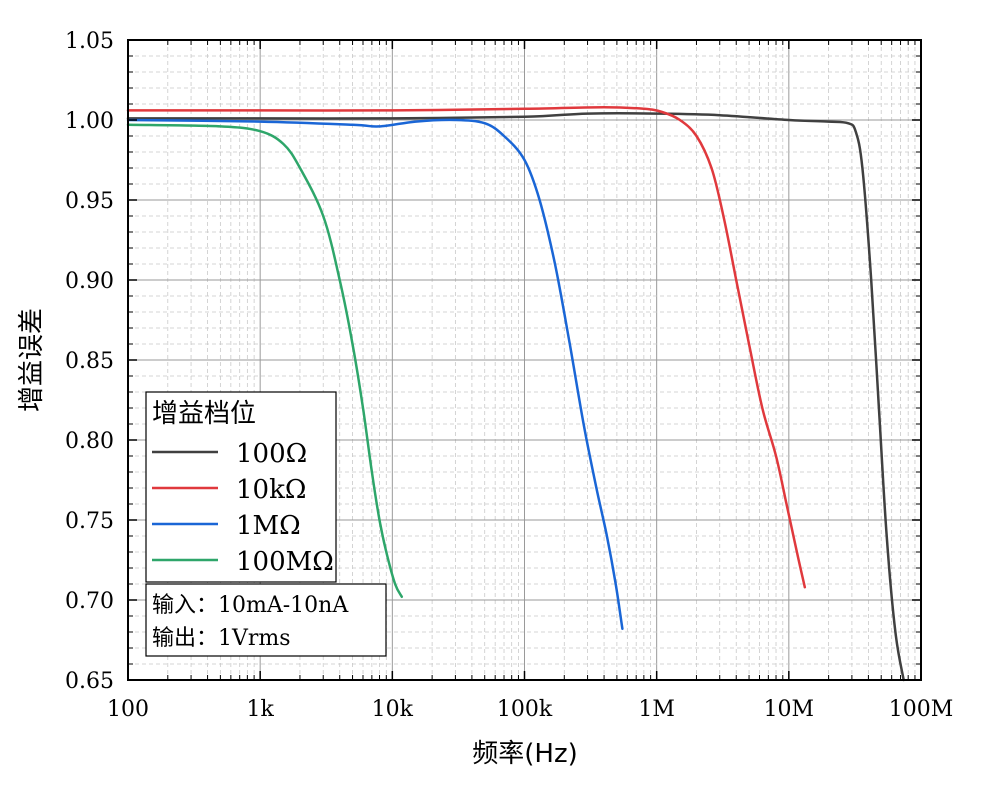 This screenshot has width=989, height=789. What do you see at coordinates (32, 360) in the screenshot?
I see `y-axis-title: 增益误差` at bounding box center [32, 360].